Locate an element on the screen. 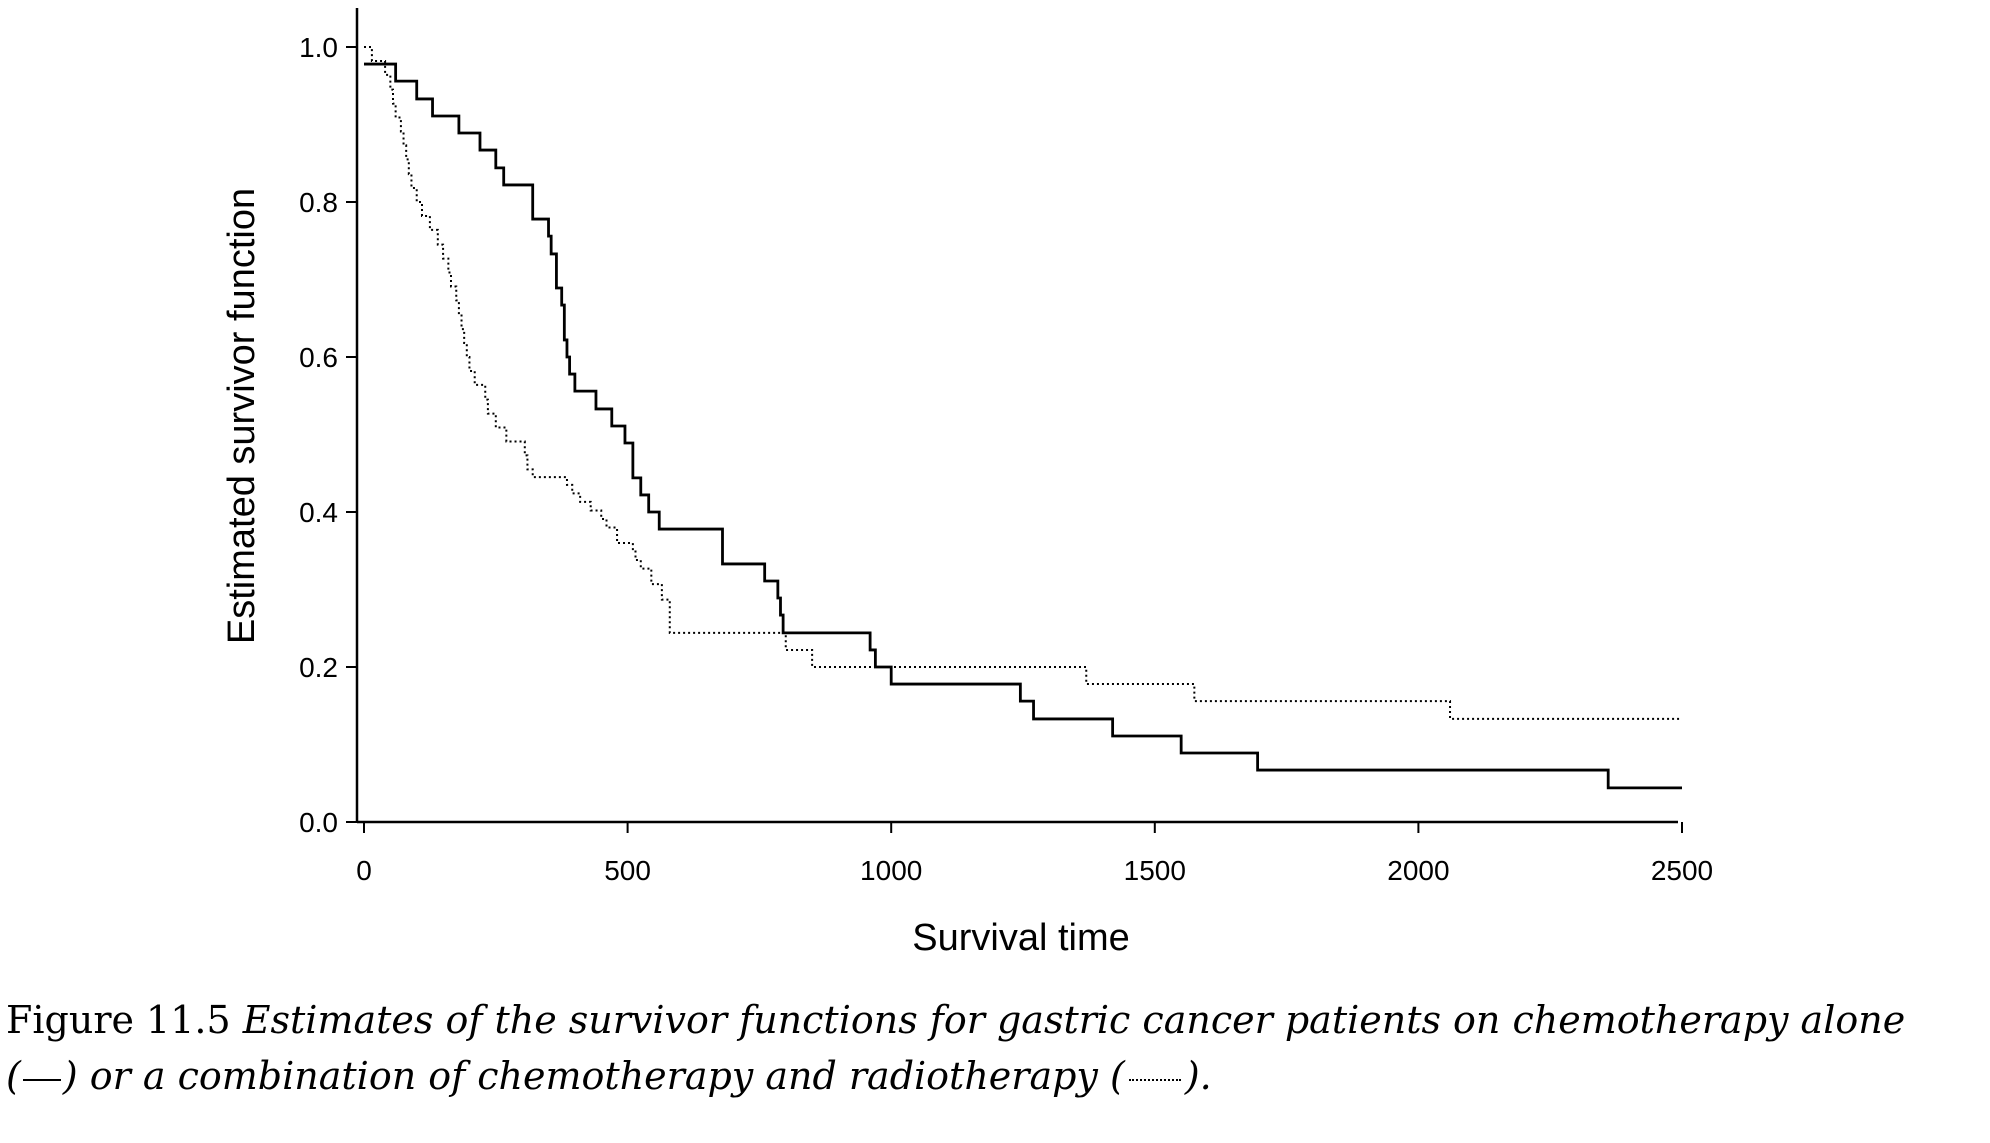 The height and width of the screenshot is (1143, 1990). y-tick-label: 0.0 is located at coordinates (318, 822).